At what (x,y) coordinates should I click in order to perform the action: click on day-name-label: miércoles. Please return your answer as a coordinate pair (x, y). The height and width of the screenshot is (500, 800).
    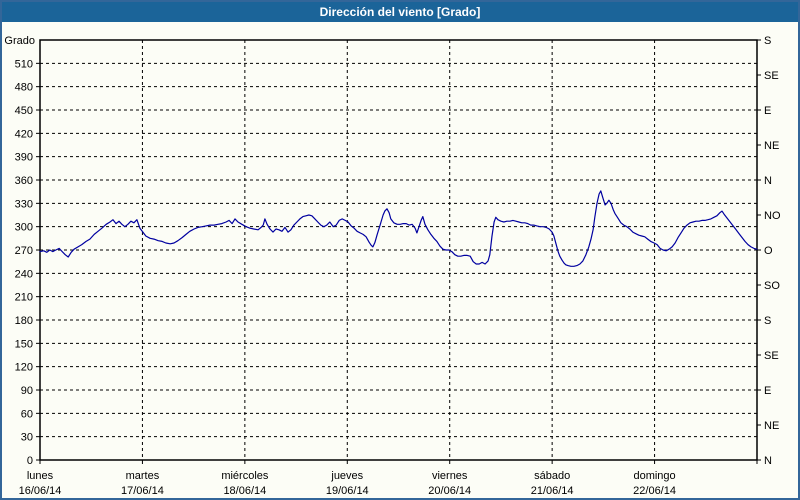
    Looking at the image, I should click on (245, 476).